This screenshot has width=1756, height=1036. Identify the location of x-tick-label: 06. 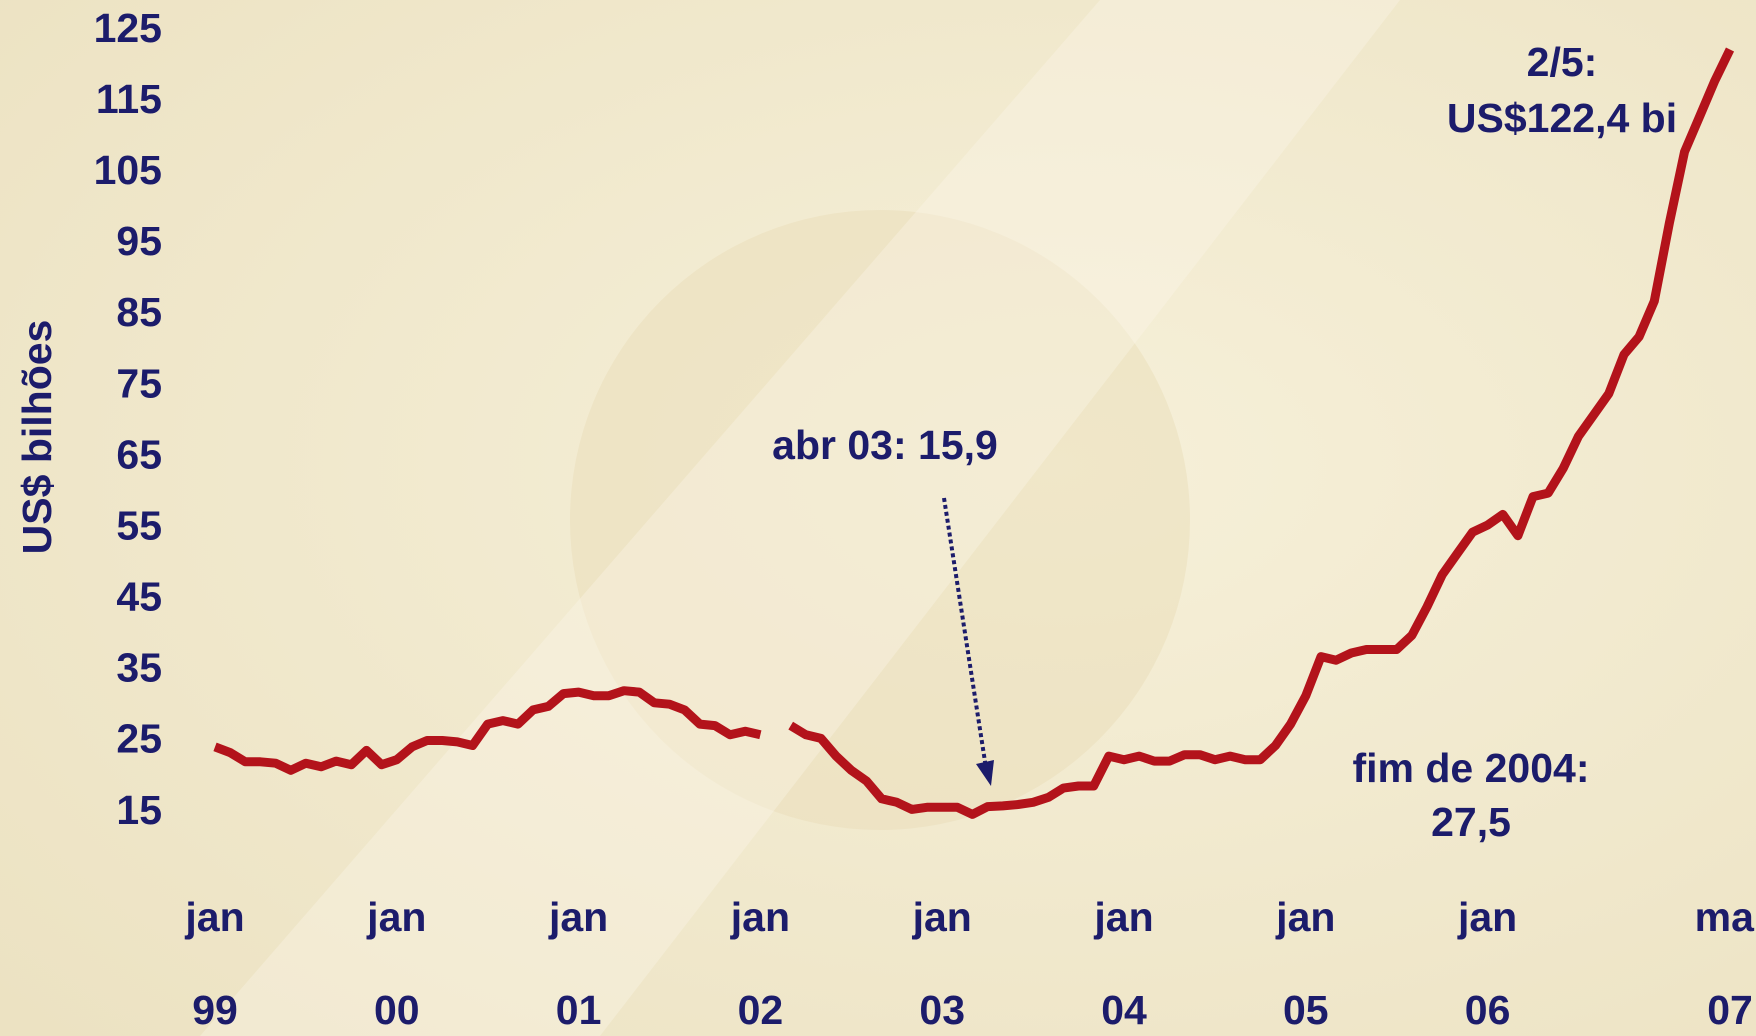
(1488, 1010).